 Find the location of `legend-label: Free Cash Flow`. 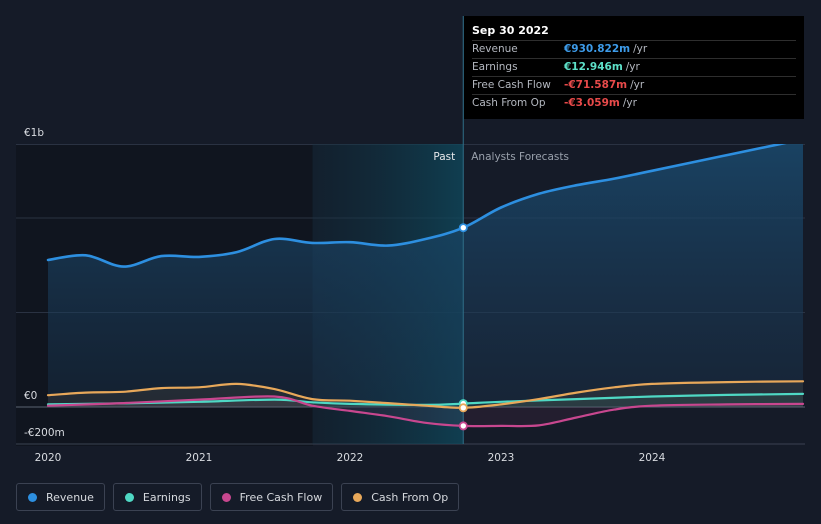

legend-label: Free Cash Flow is located at coordinates (281, 497).